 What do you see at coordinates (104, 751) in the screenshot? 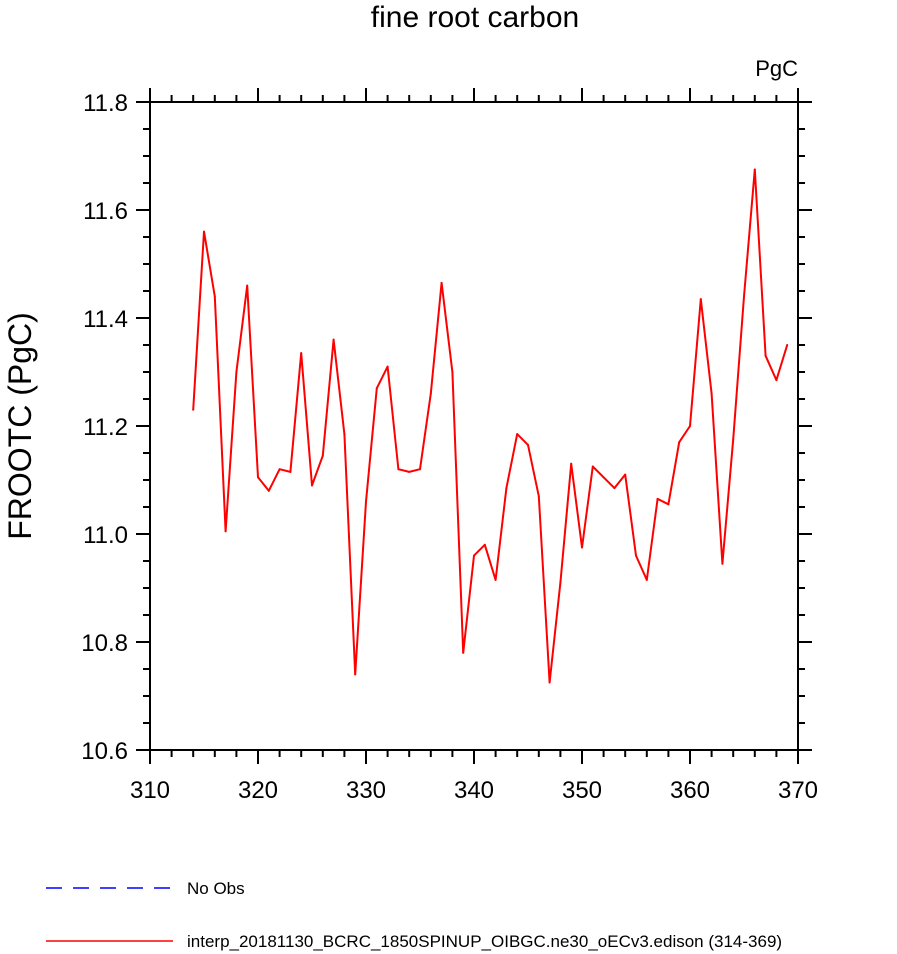
I see `y-tick-label: 10.6` at bounding box center [104, 751].